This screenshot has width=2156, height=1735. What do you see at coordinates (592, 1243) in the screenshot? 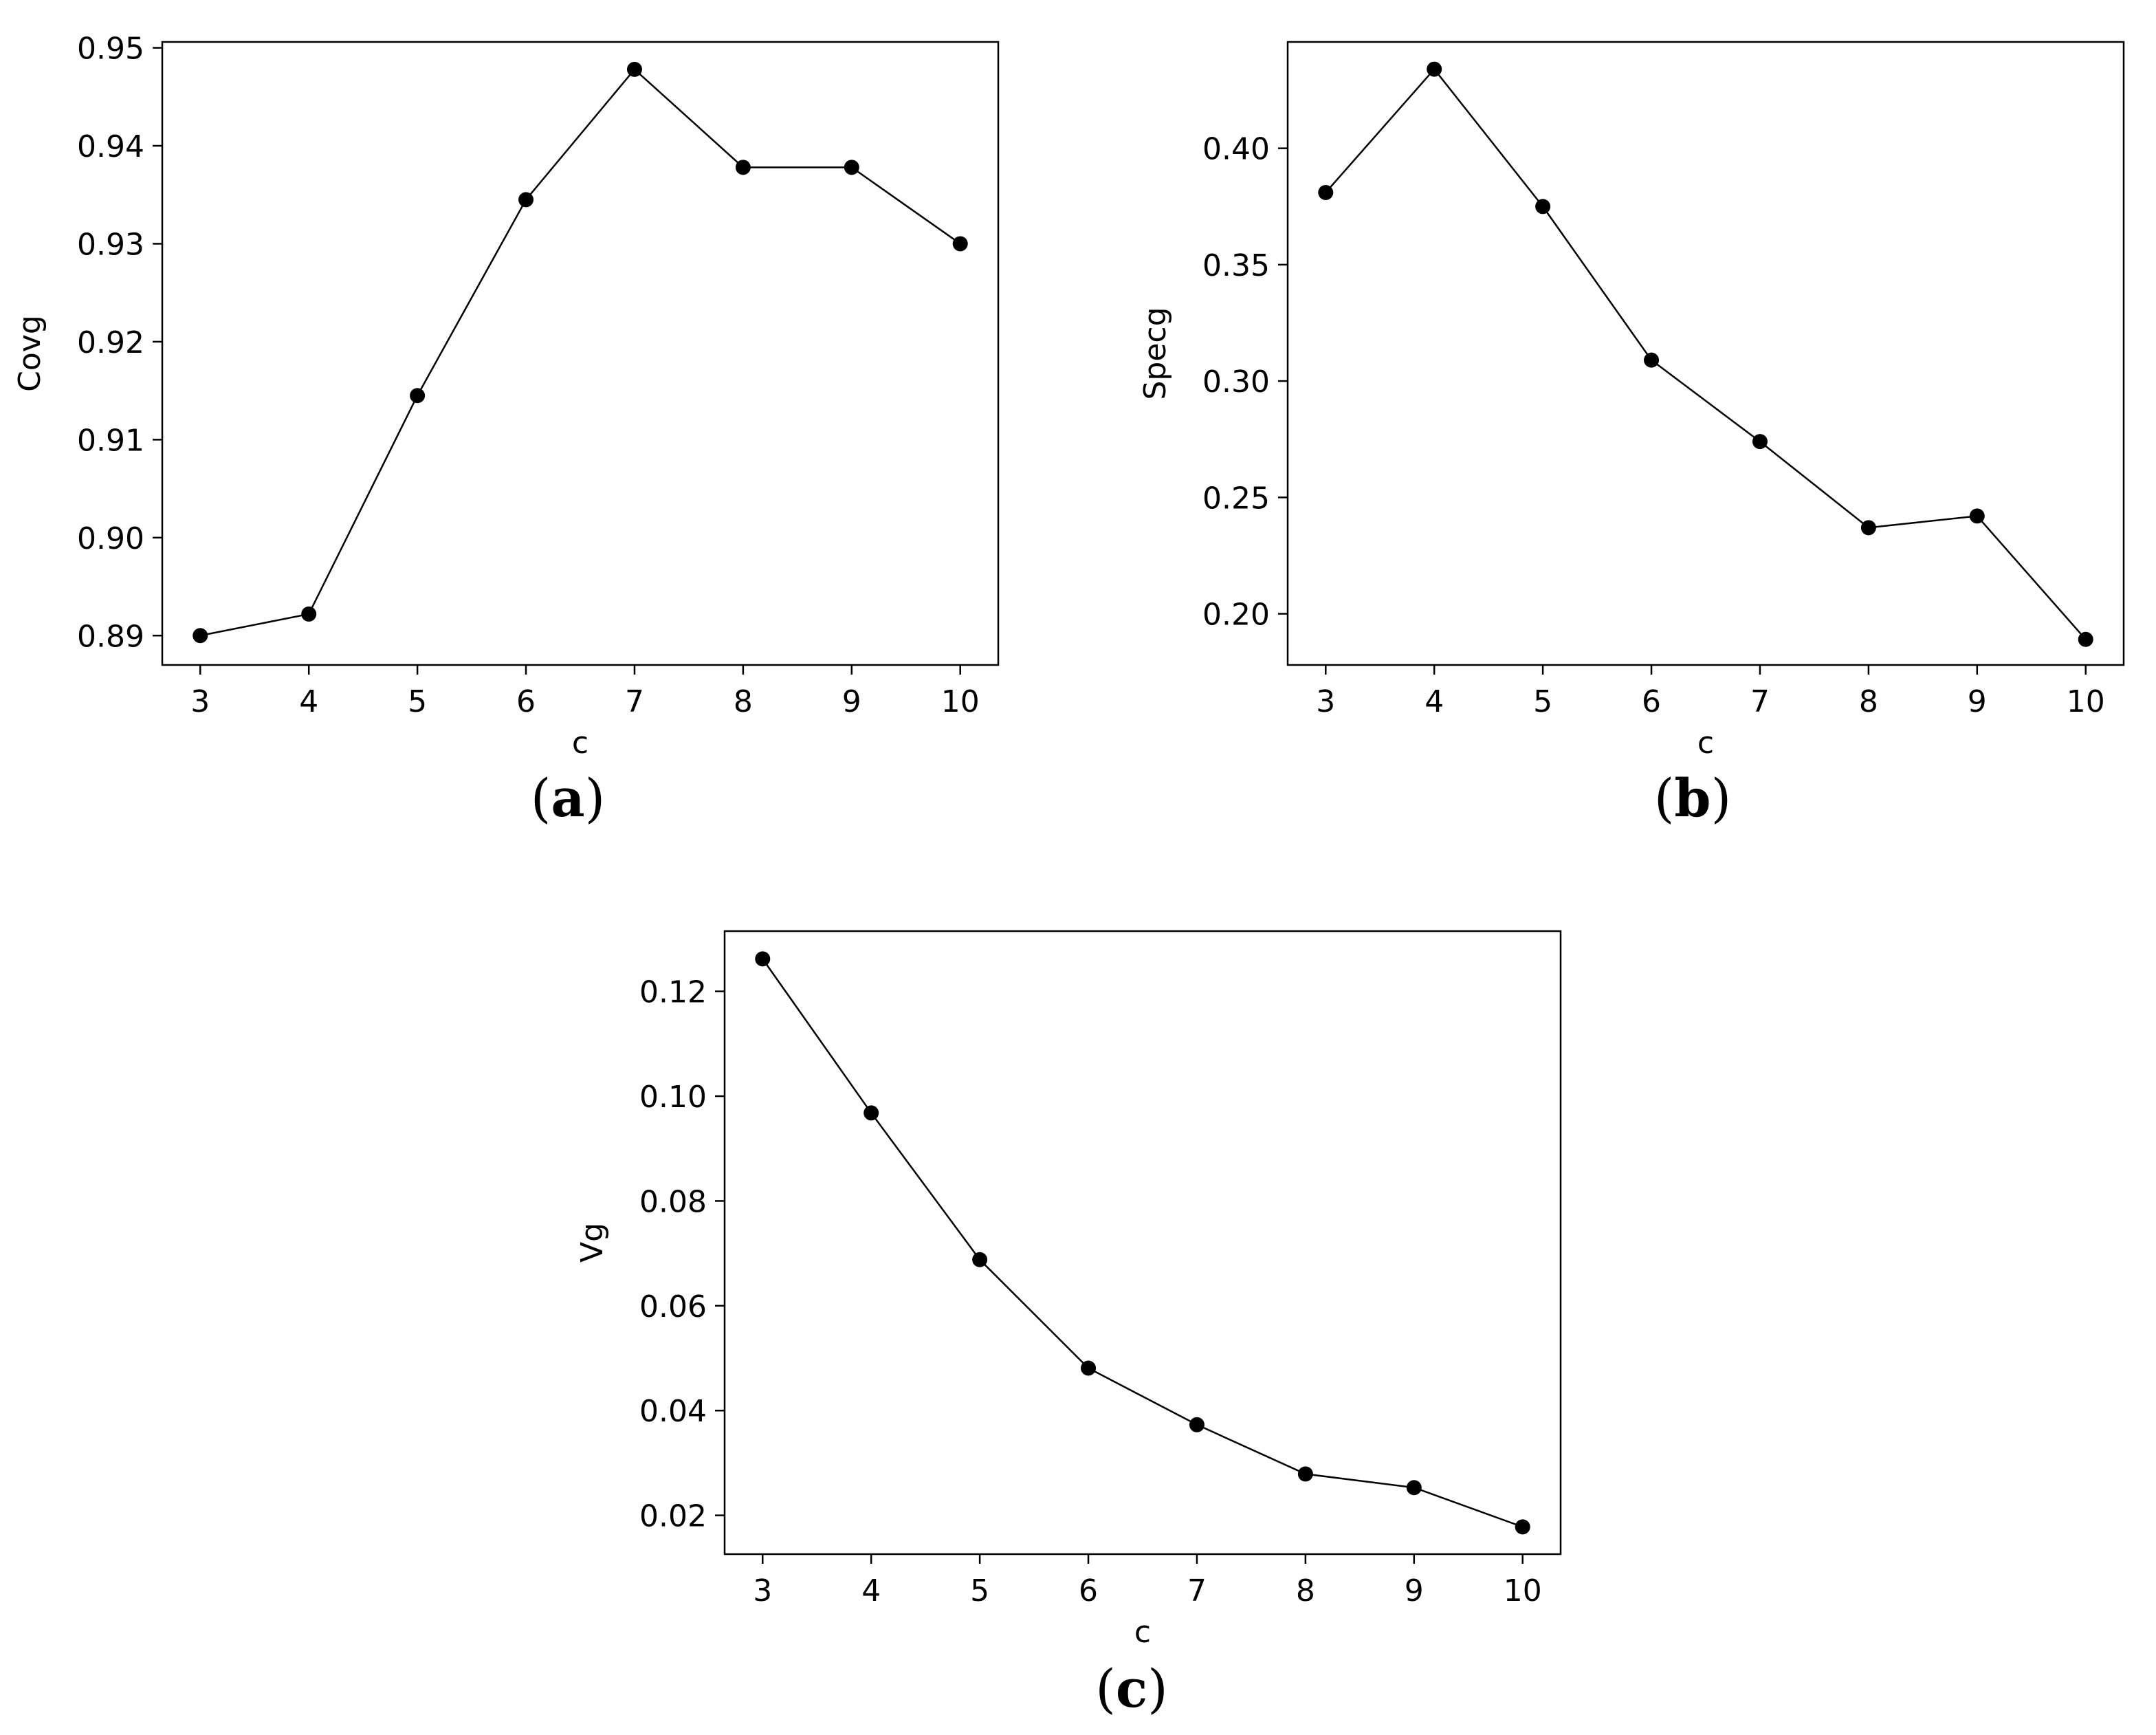
I see `y-axis-label: Vg` at bounding box center [592, 1243].